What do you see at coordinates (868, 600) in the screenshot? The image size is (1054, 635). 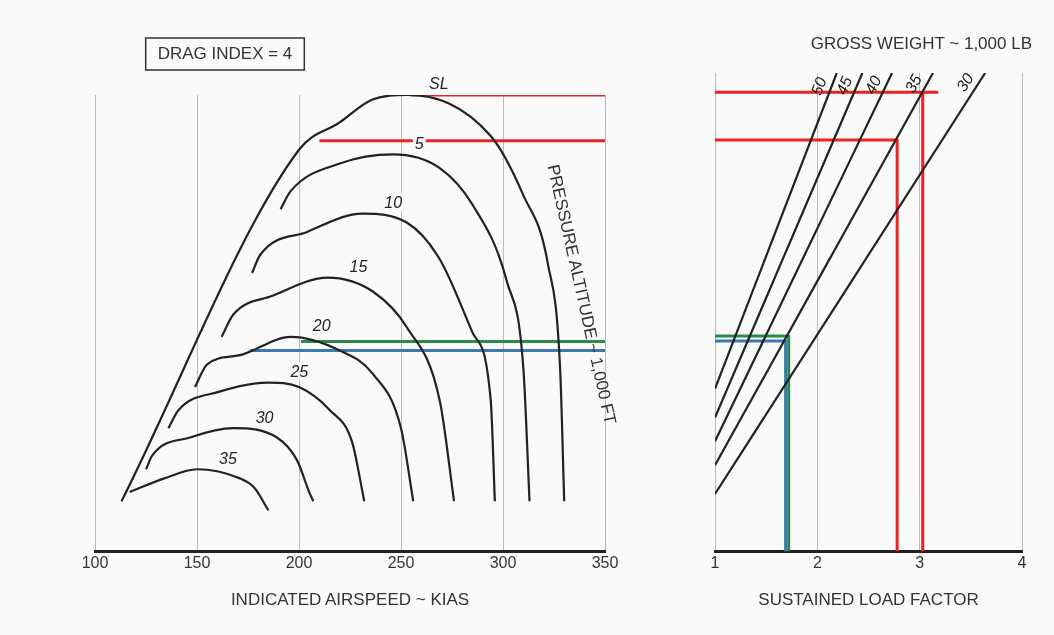 I see `x-axis-title: SUSTAINED LOAD FACTOR` at bounding box center [868, 600].